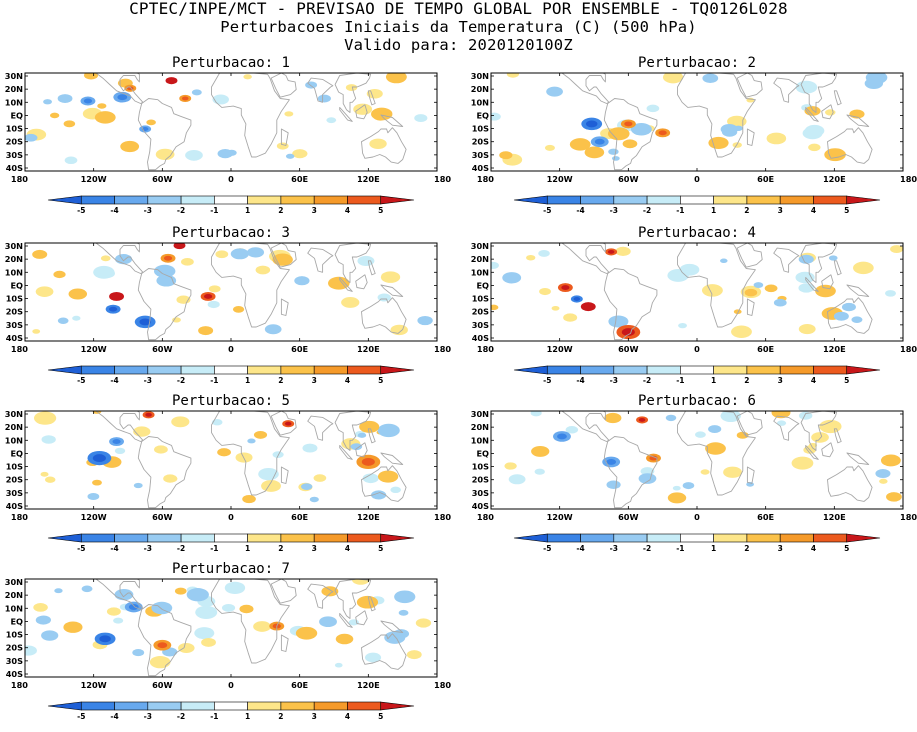 The width and height of the screenshot is (917, 732). Describe the element at coordinates (765, 517) in the screenshot. I see `lon-tick-label: 60E` at that location.